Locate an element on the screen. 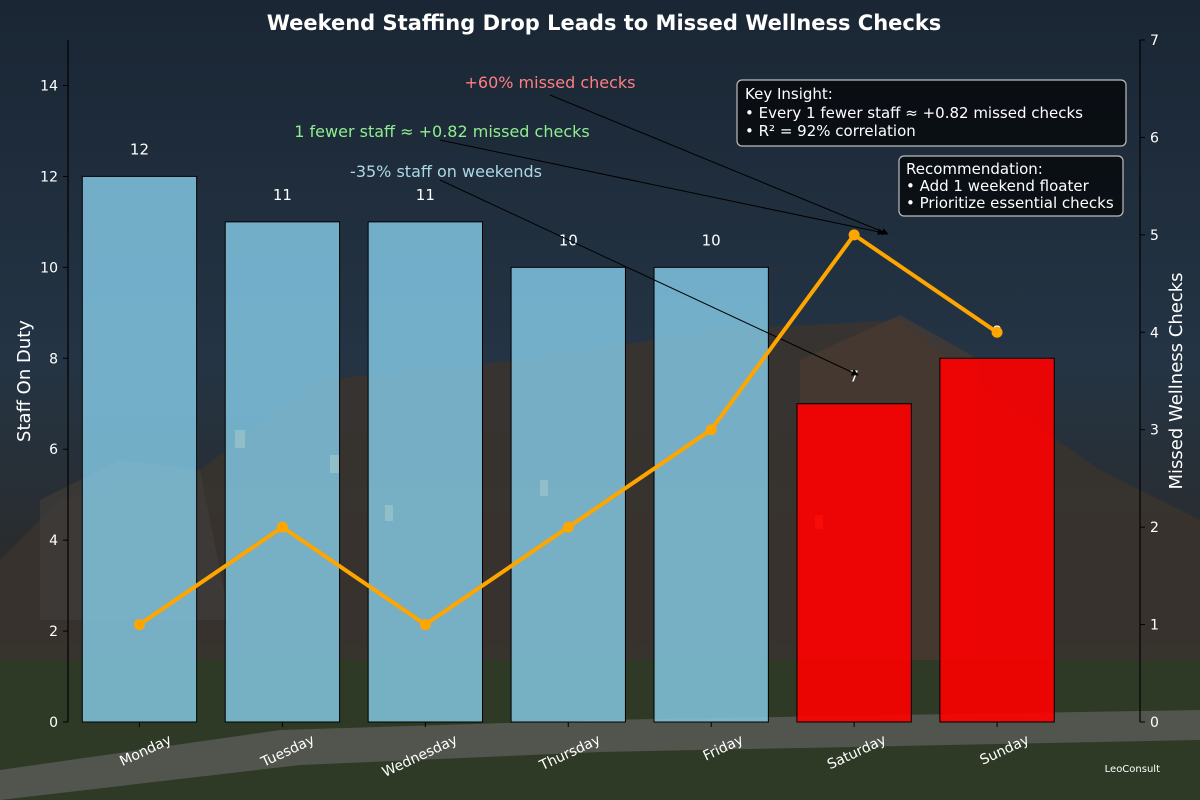 Image resolution: width=1200 pixels, height=800 pixels. bar-sunday is located at coordinates (997, 540).